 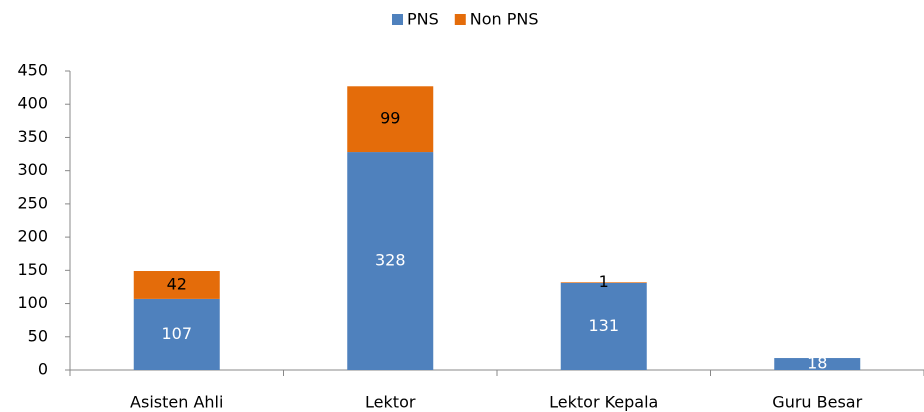 What do you see at coordinates (32, 169) in the screenshot?
I see `y-tick-label: 300` at bounding box center [32, 169].